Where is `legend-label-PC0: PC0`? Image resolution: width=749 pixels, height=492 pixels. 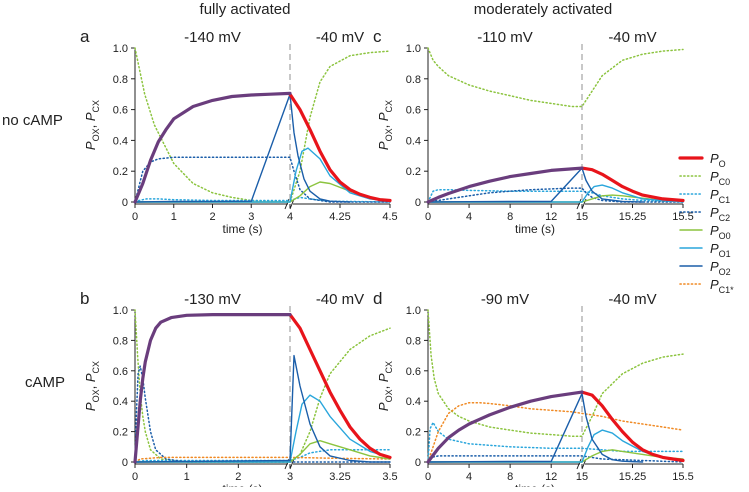
legend-label-PC0: PC0 is located at coordinates (720, 178).